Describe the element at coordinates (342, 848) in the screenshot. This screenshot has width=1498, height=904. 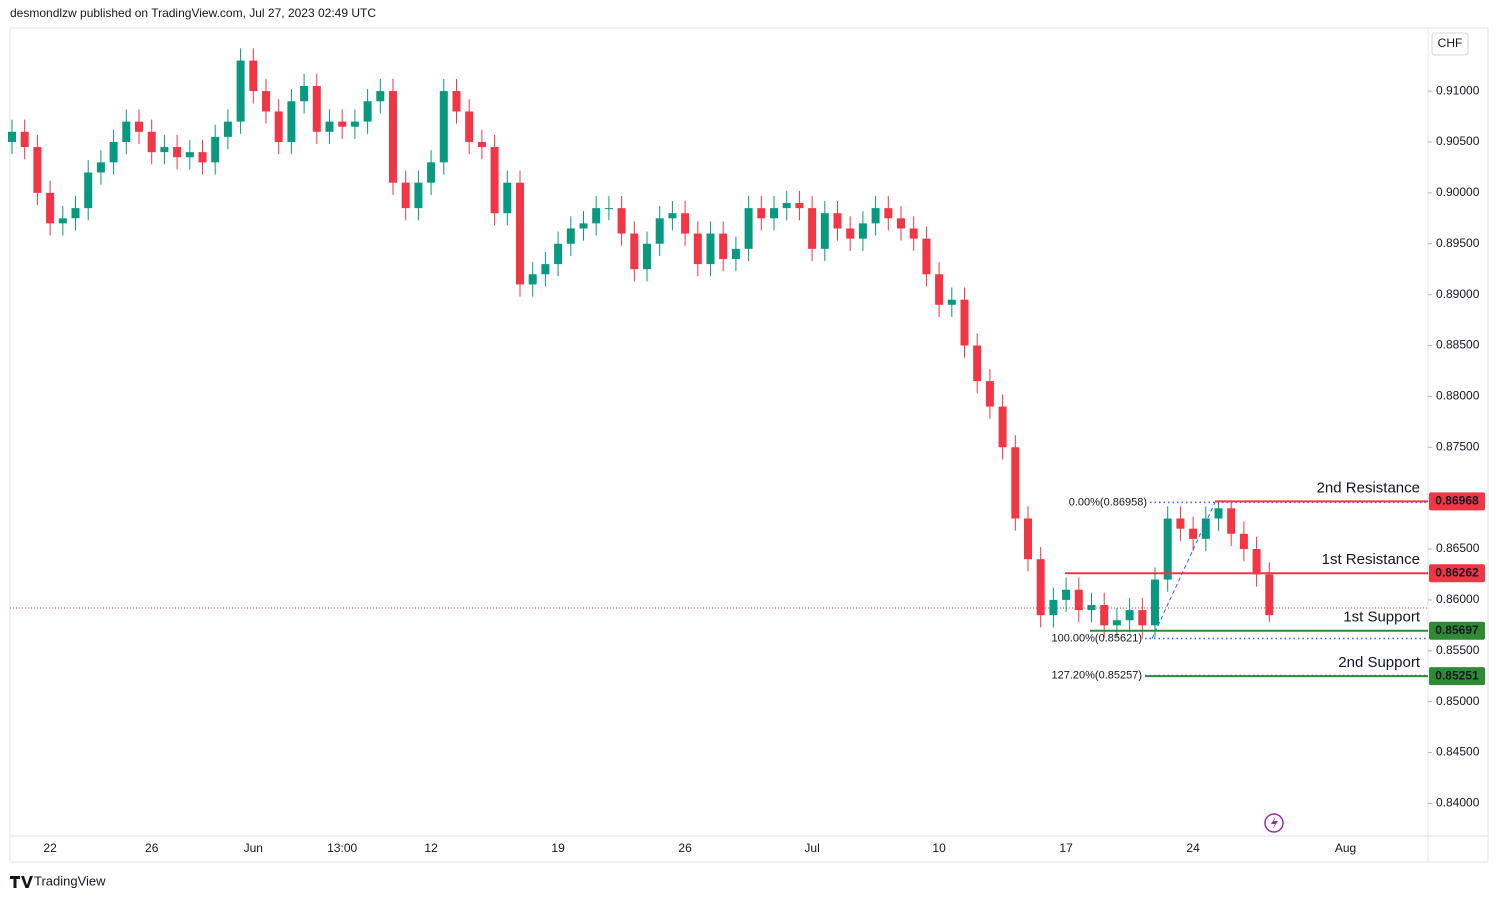
I see `x-tick-label: 13:00` at that location.